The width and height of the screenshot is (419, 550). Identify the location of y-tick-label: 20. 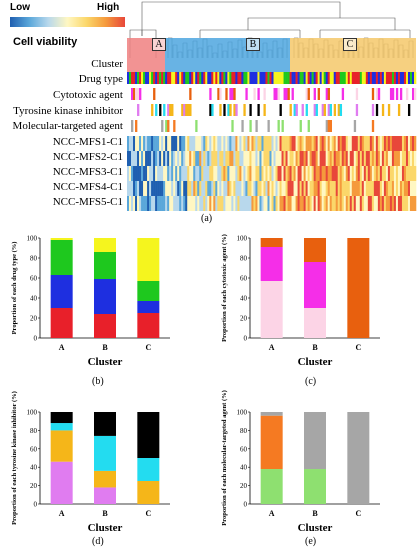
(244, 319).